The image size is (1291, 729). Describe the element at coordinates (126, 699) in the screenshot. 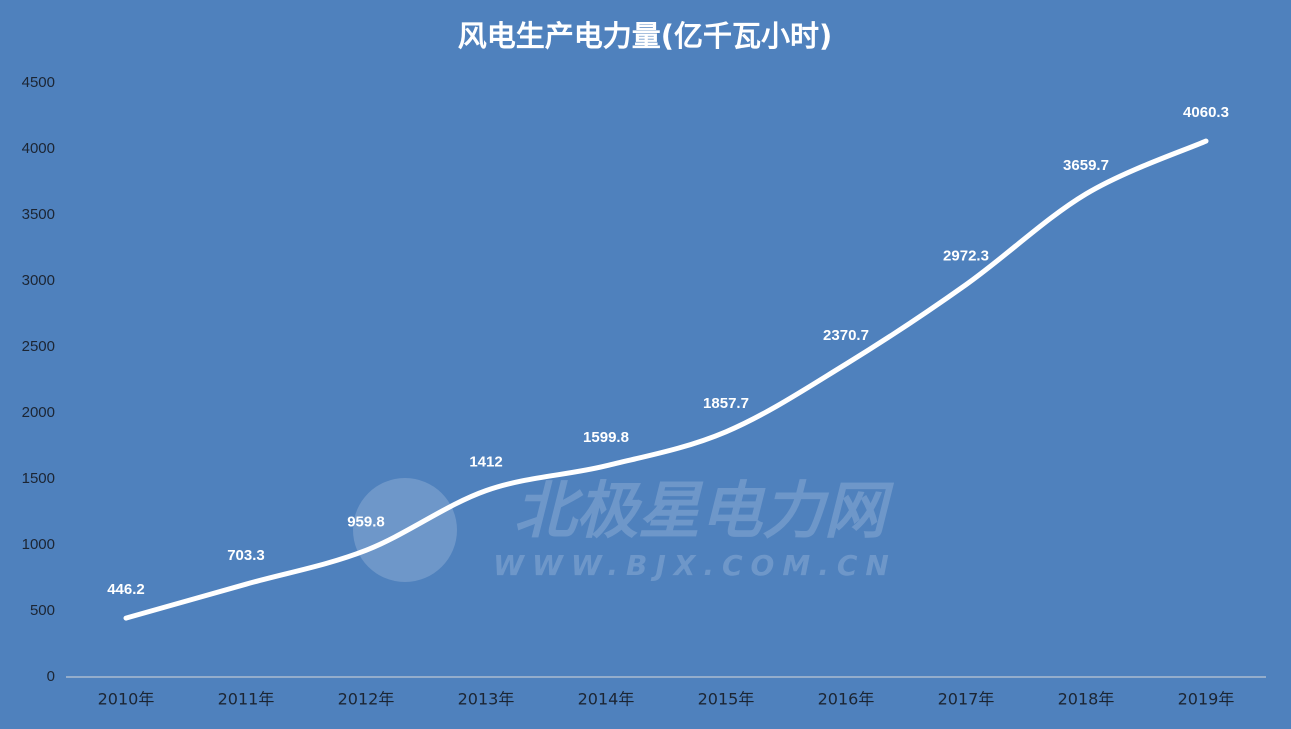

I see `x-tick-label: 2010年` at that location.